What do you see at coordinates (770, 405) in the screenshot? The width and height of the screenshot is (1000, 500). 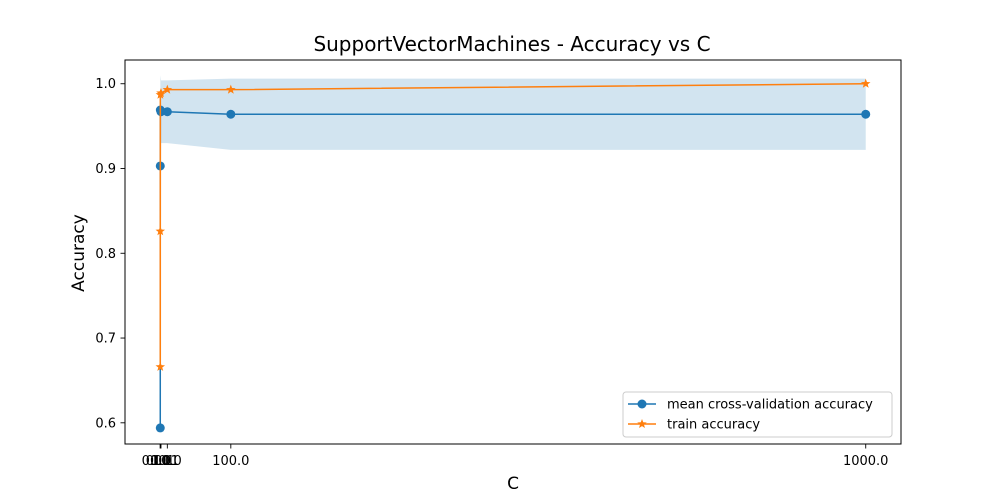 I see `legend-label: mean cross-validation accuracy` at bounding box center [770, 405].